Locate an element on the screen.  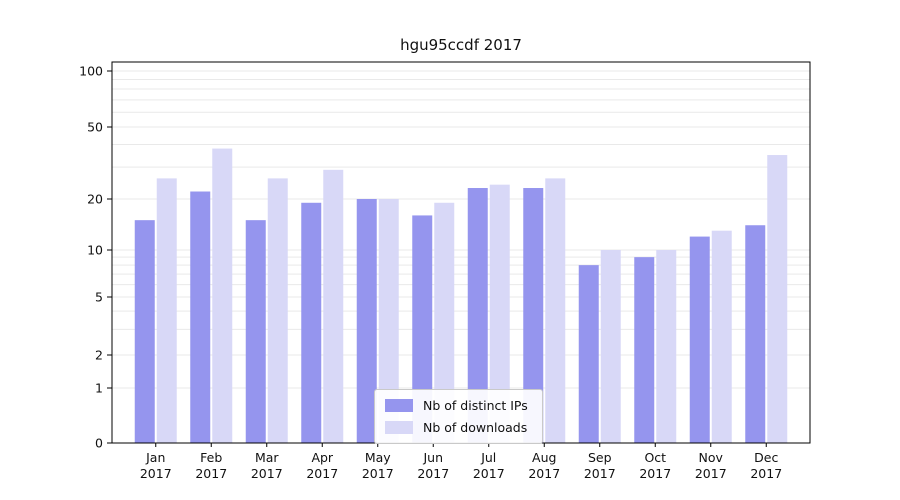
x-tick-label-month: Sep is located at coordinates (600, 457).